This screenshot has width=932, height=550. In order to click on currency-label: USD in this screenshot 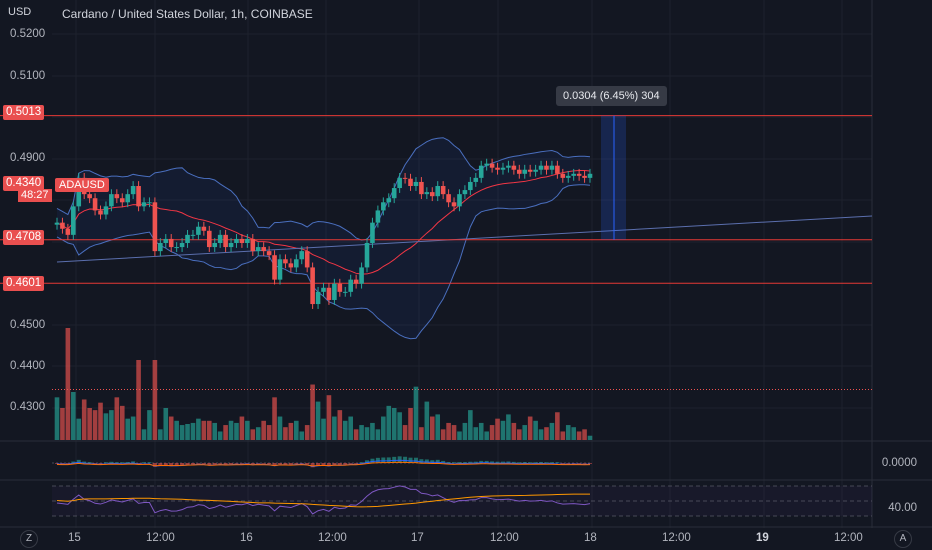, I will do `click(20, 12)`.